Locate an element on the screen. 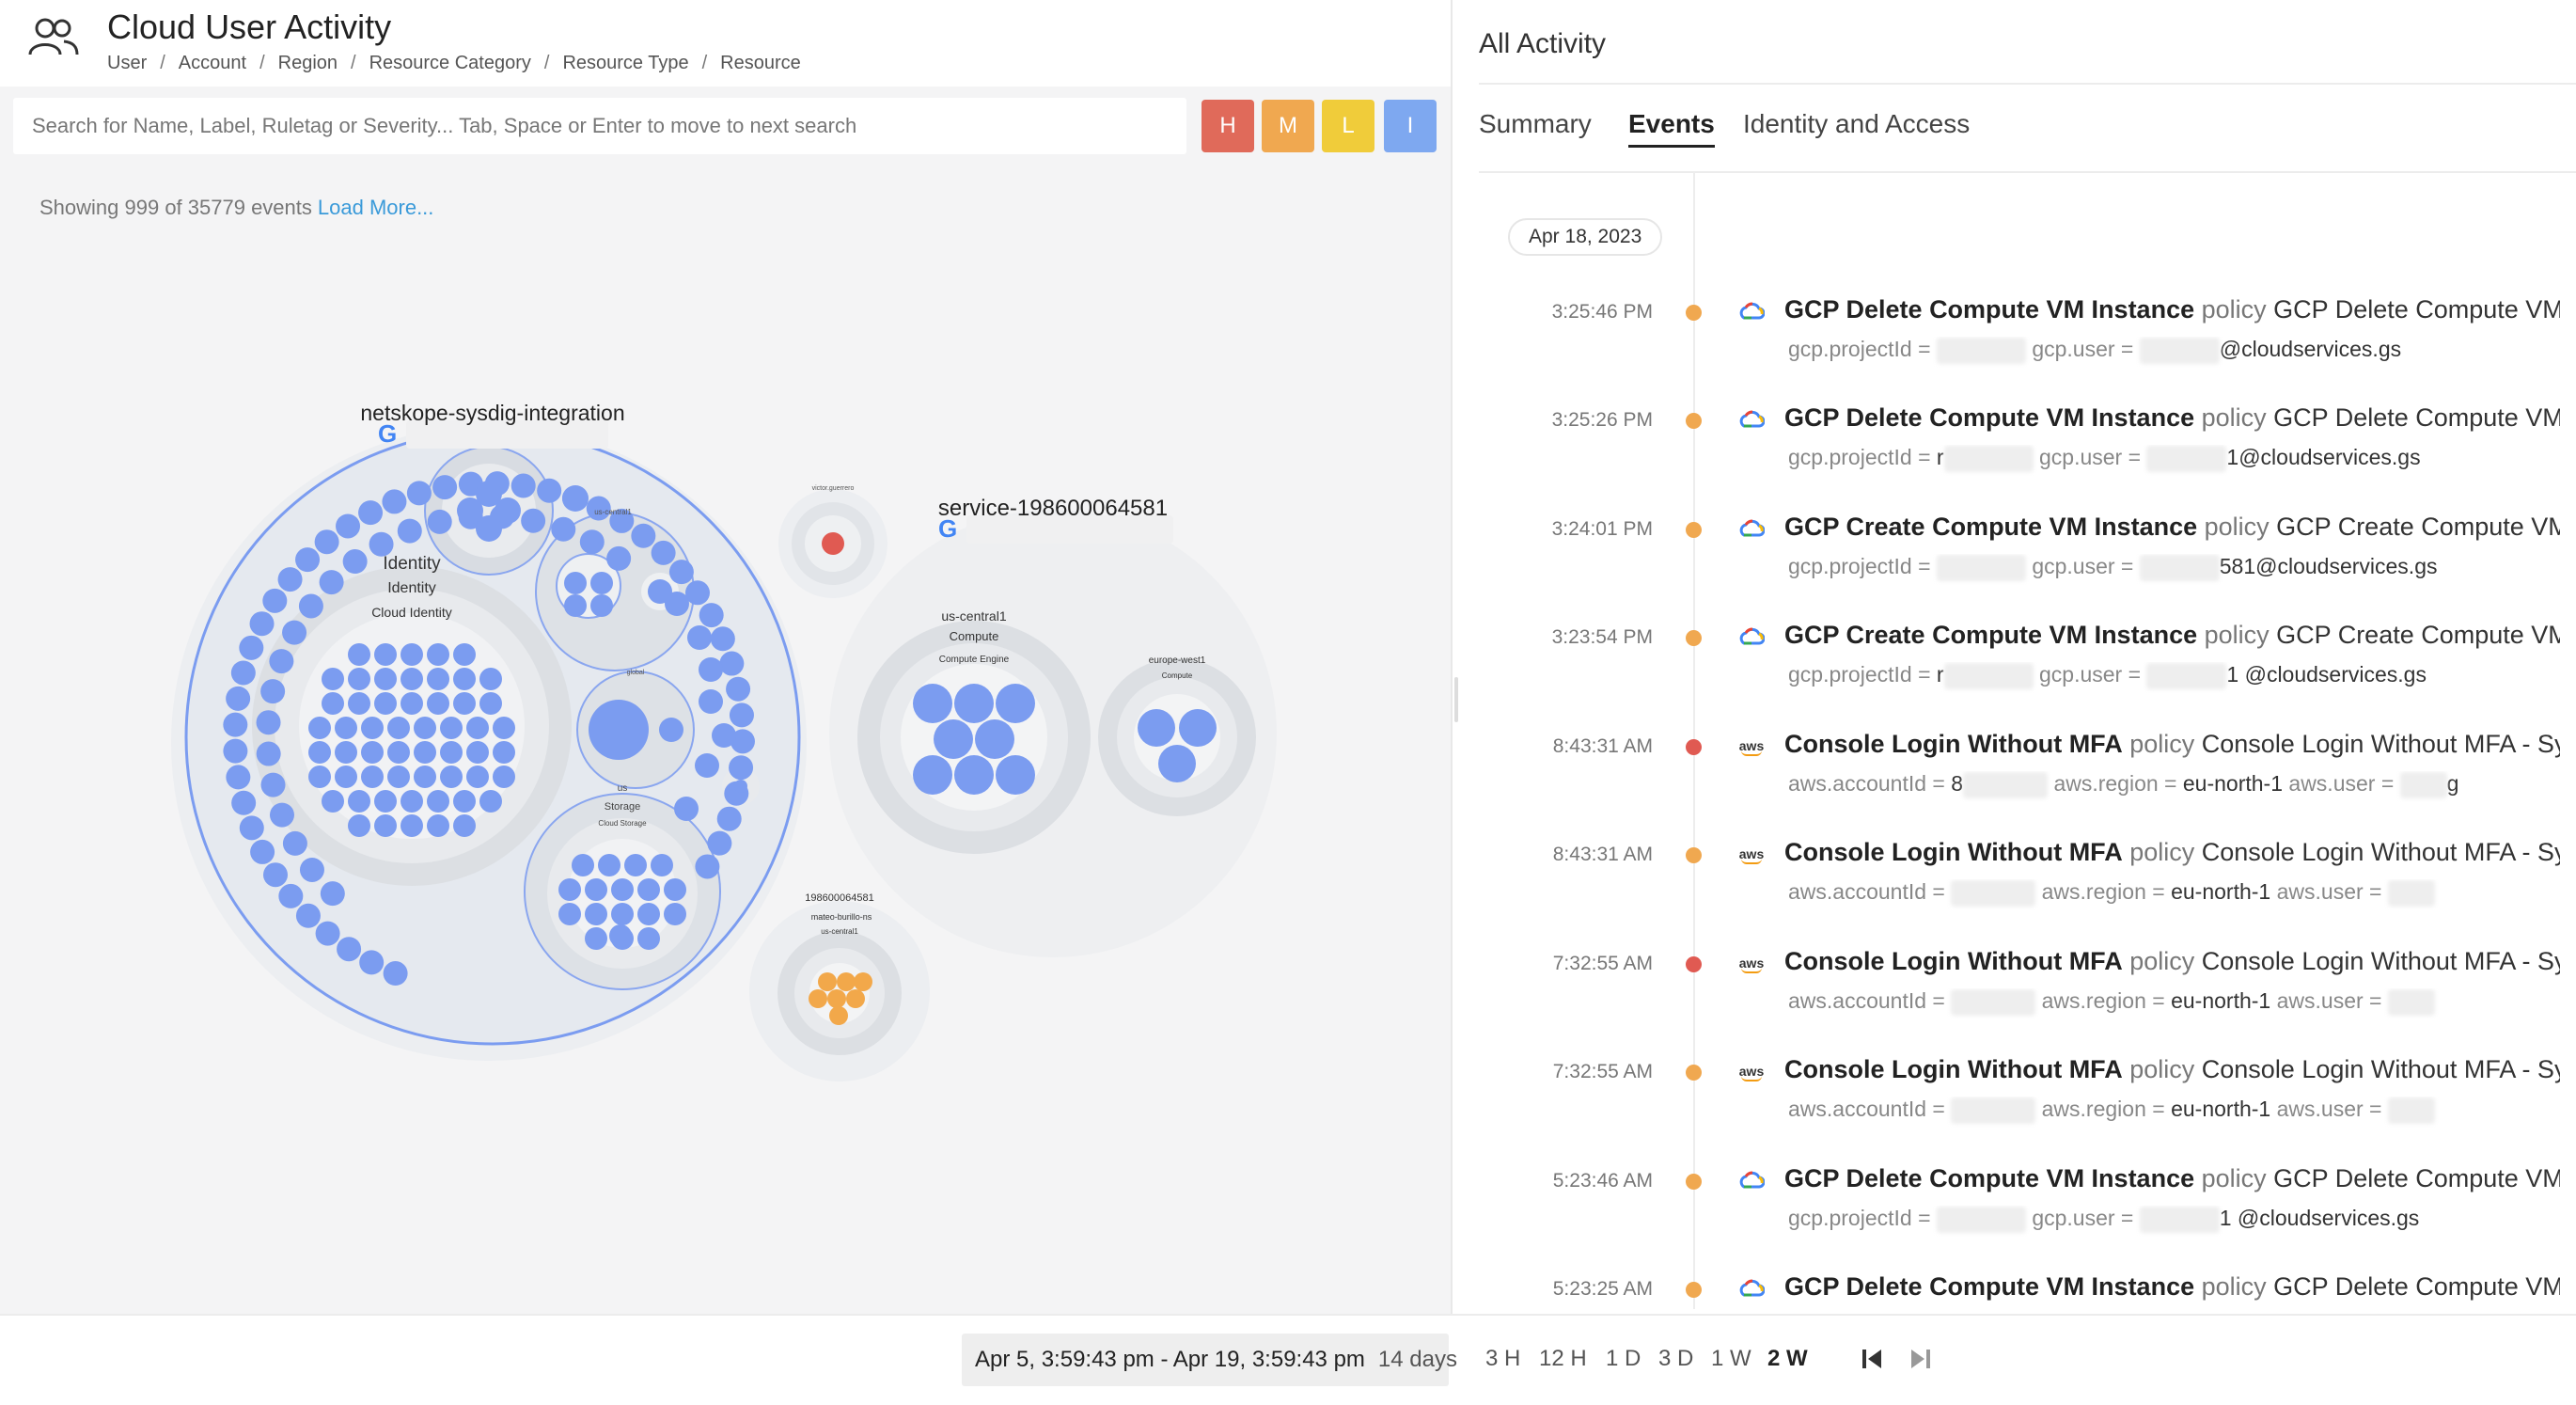 The width and height of the screenshot is (2576, 1405). period-2w: 2 W is located at coordinates (1788, 1359).